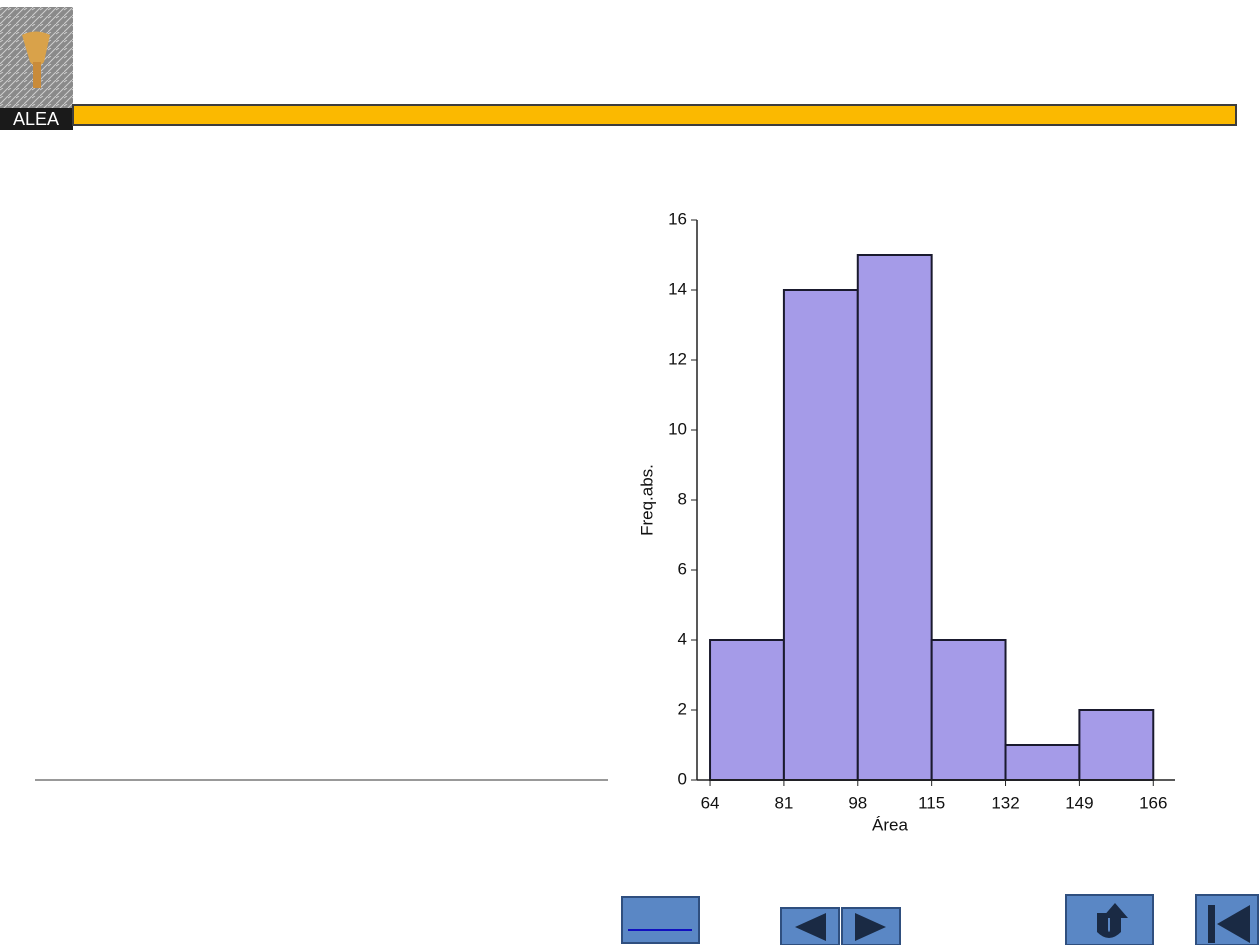  I want to click on x-tick-label: 132, so click(1005, 802).